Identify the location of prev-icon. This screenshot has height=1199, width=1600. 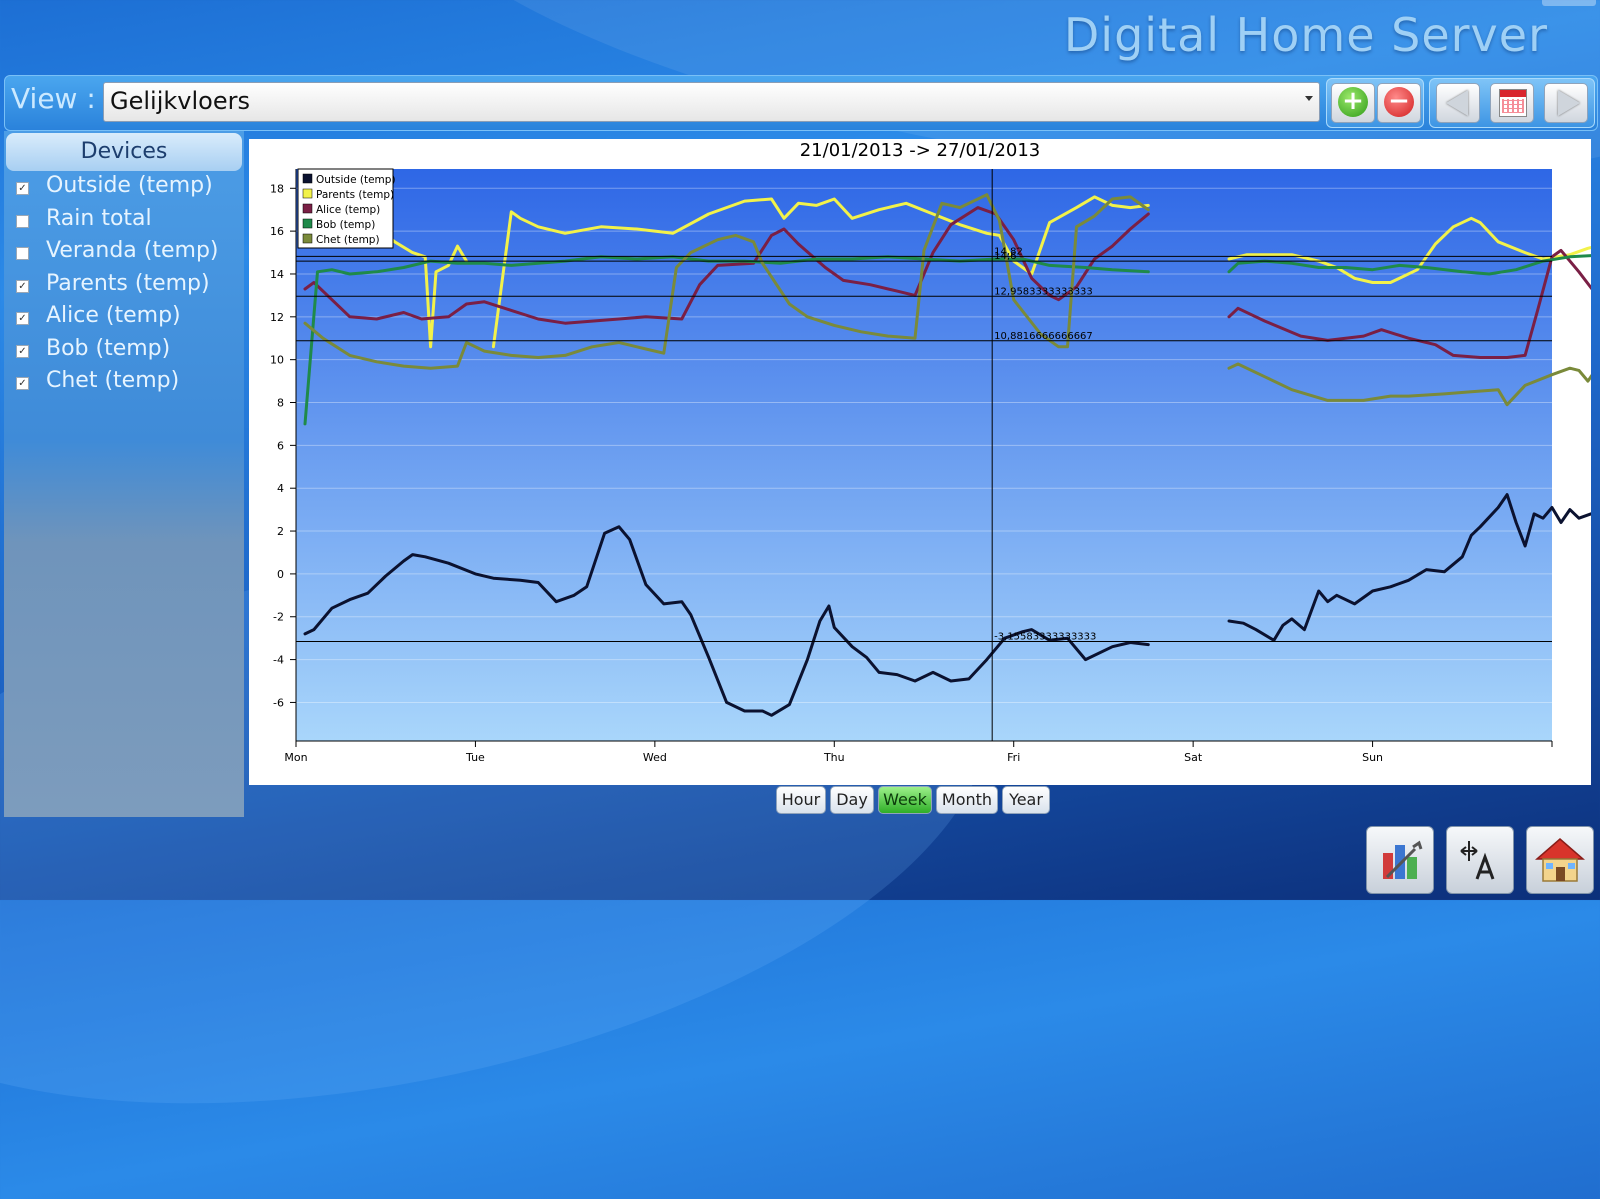
(1457, 103).